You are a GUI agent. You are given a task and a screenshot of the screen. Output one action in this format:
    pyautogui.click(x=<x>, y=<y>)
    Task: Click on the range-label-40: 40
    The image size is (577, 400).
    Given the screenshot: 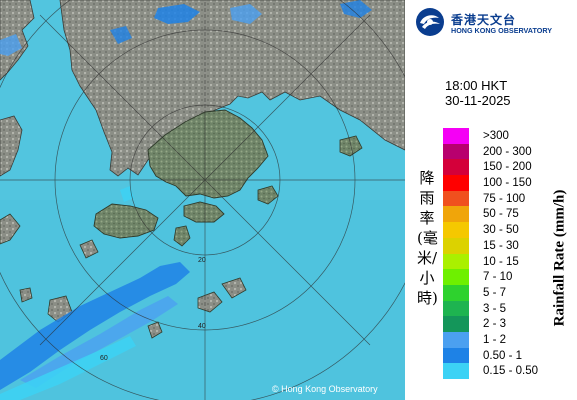 What is the action you would take?
    pyautogui.click(x=202, y=326)
    